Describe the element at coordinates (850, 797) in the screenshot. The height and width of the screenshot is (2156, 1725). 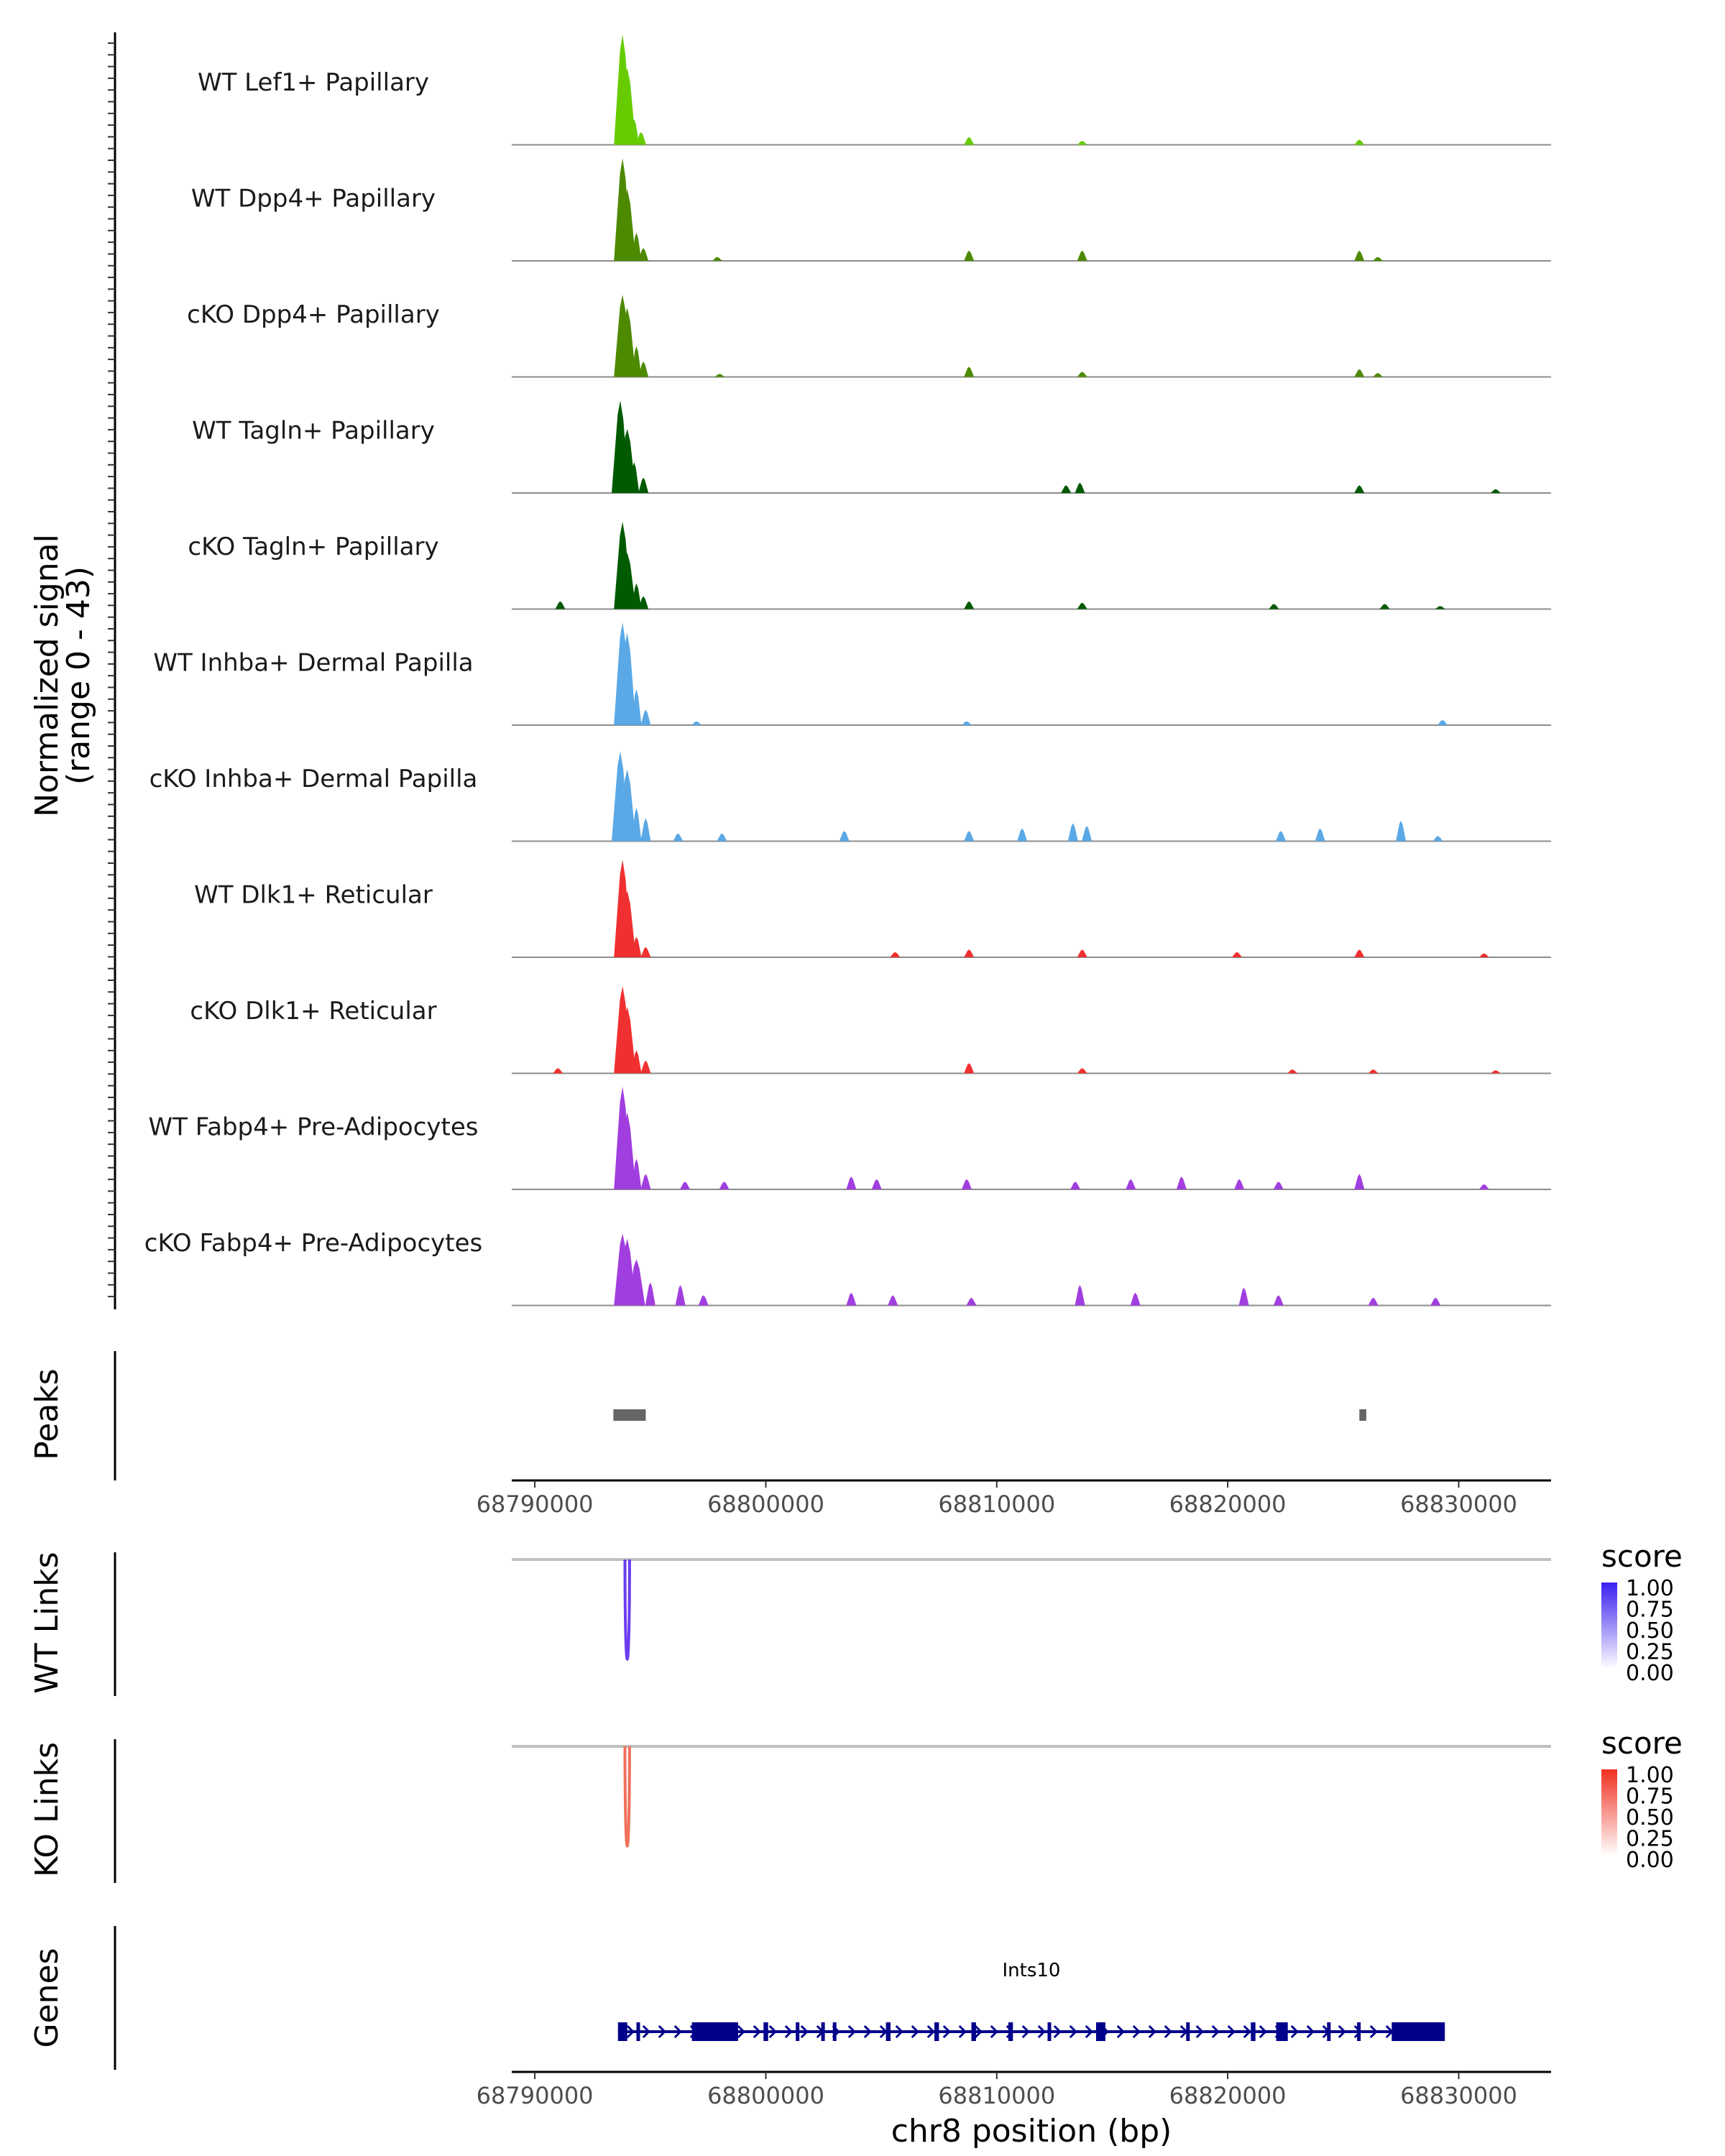
I see `coverage-track: cKO Inhba+ Dermal Papilla` at that location.